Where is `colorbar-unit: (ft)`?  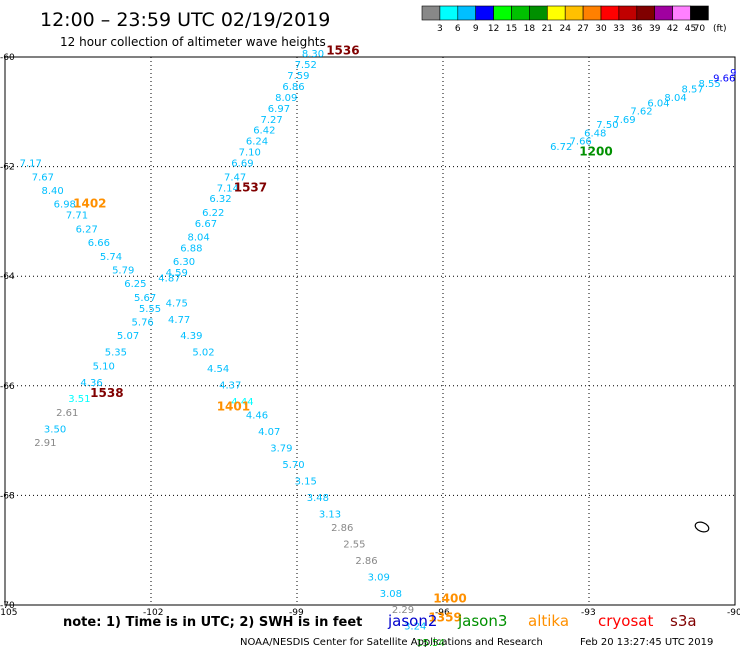 colorbar-unit: (ft) is located at coordinates (720, 29).